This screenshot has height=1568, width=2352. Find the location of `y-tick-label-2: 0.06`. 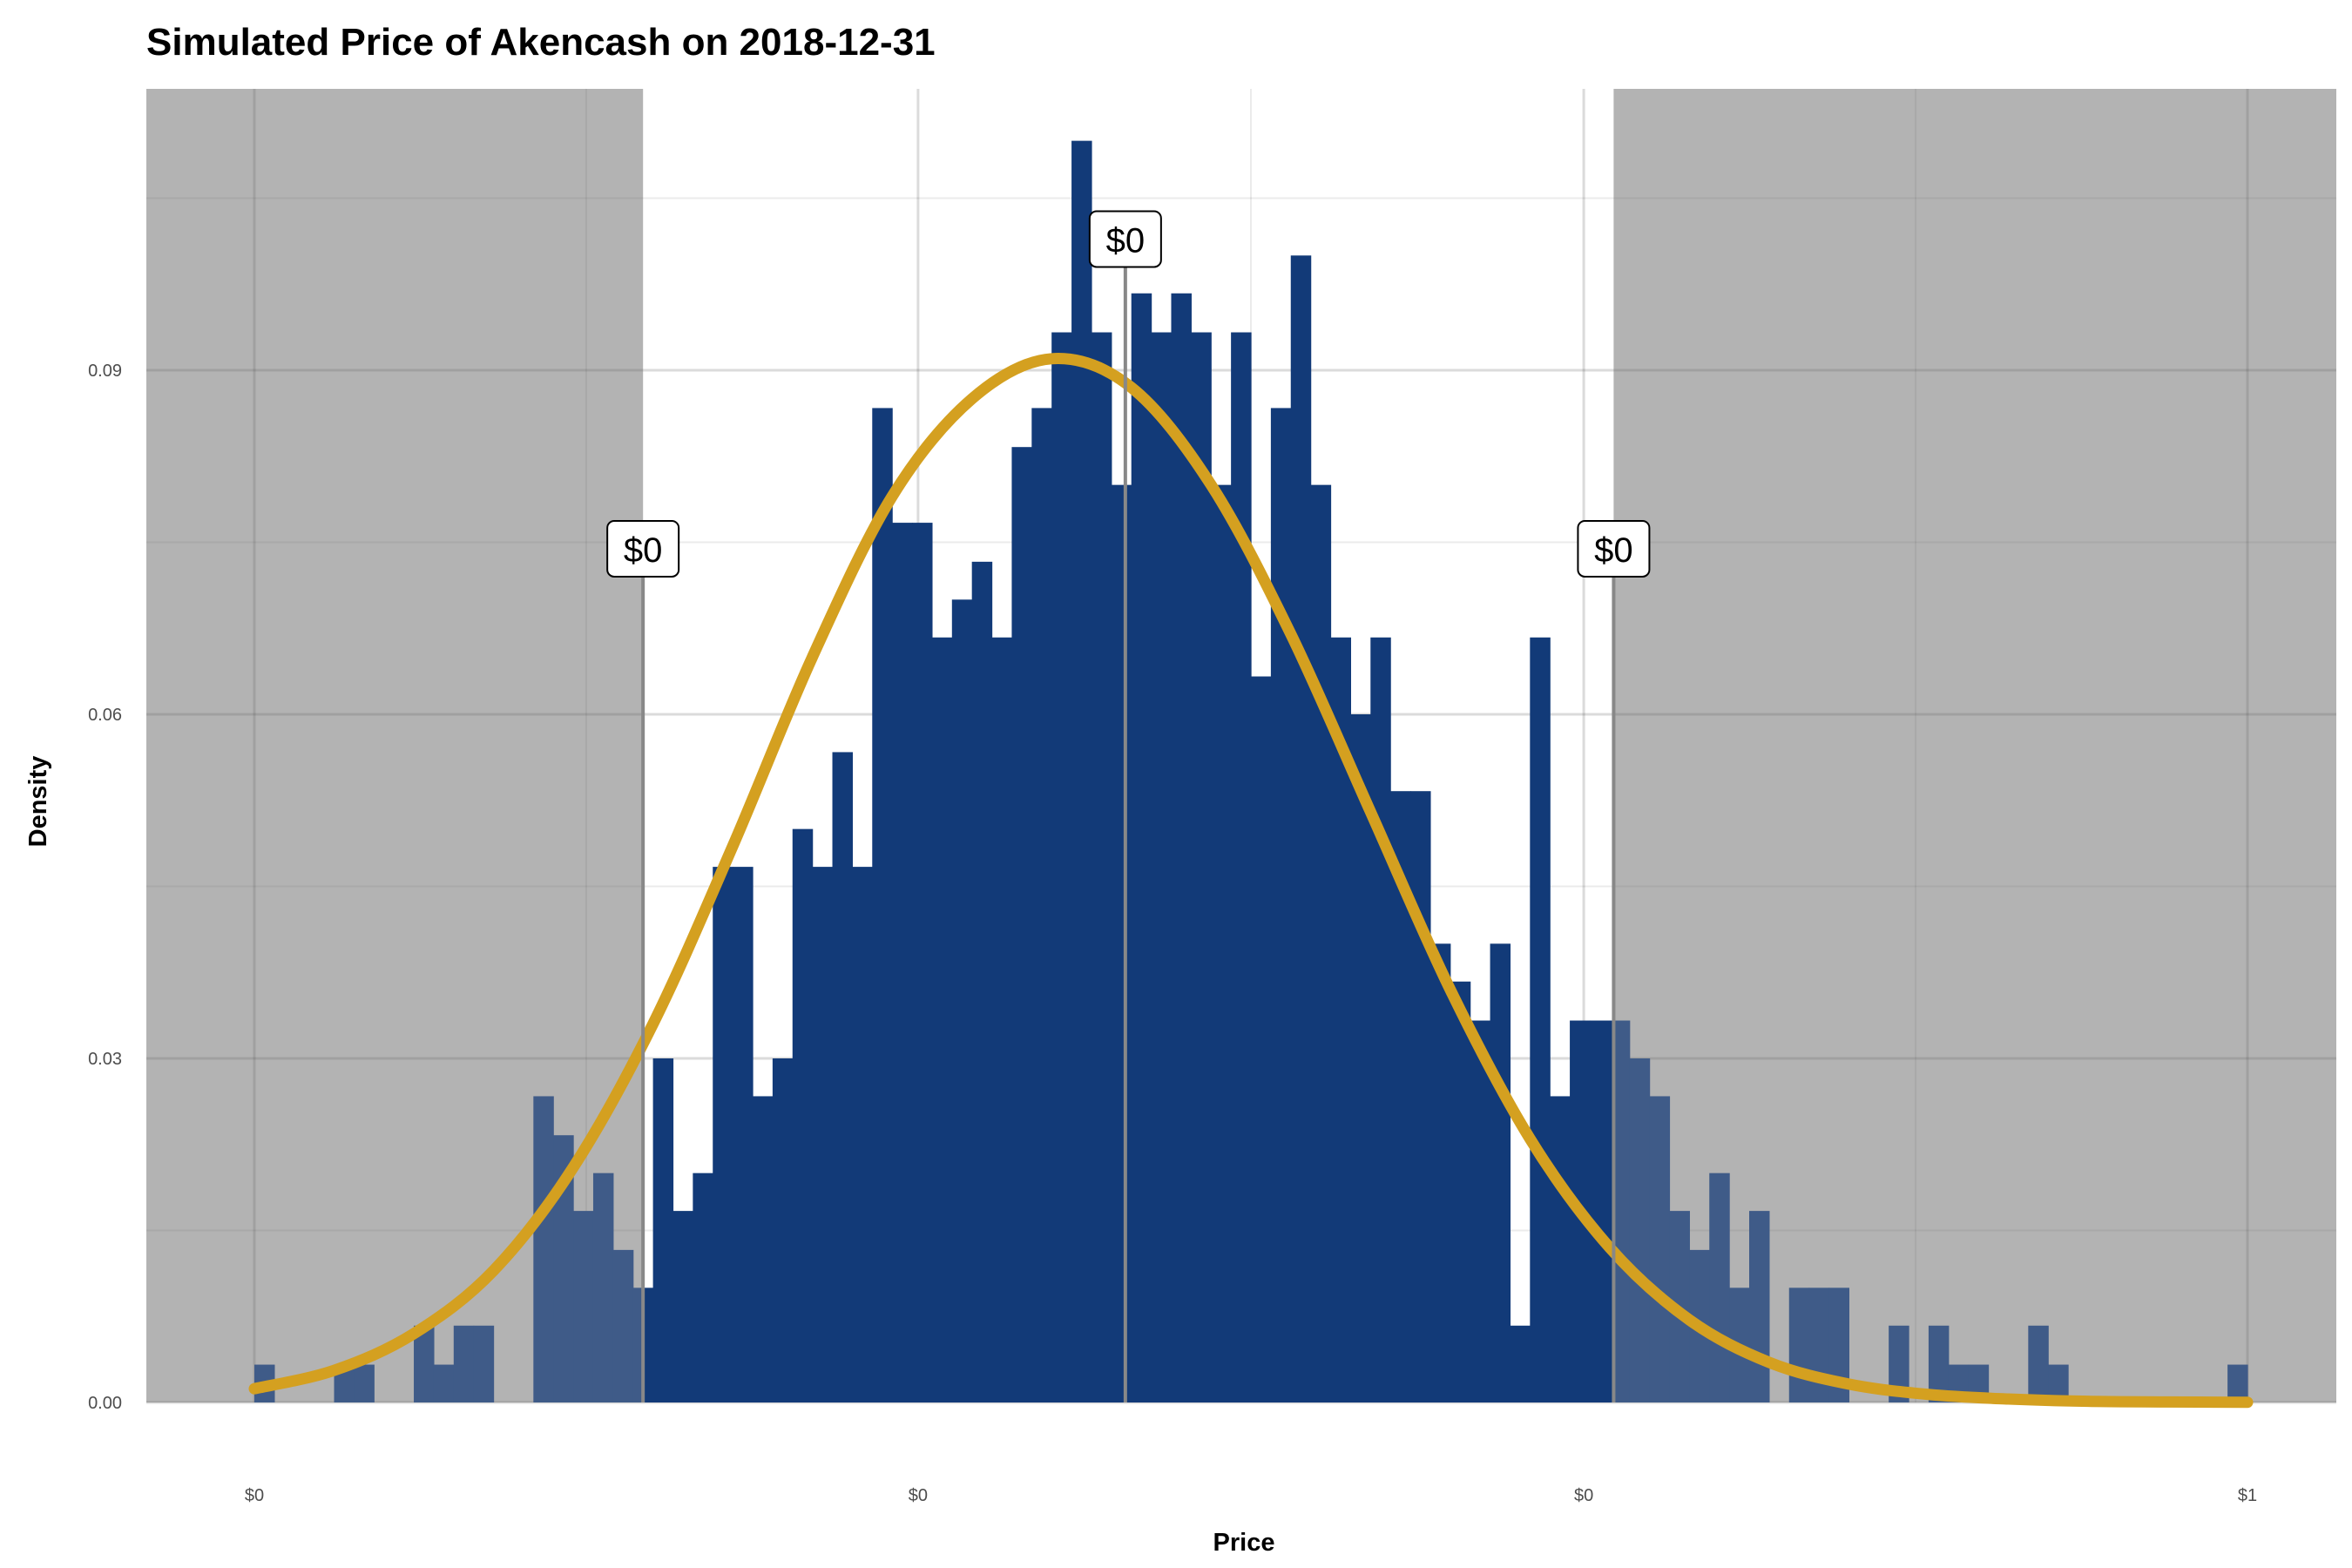

y-tick-label-2: 0.06 is located at coordinates (105, 716).